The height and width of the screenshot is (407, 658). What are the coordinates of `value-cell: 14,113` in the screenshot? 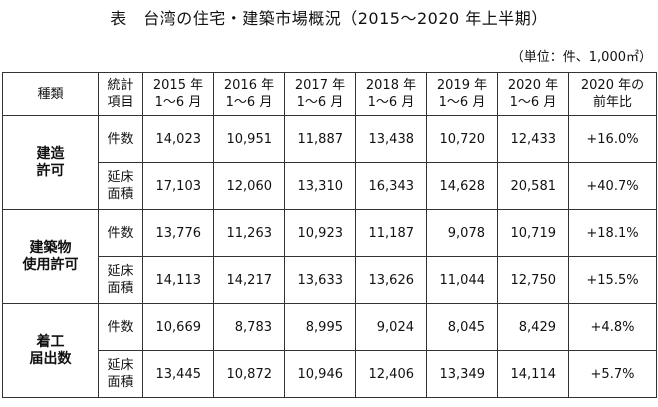 It's located at (178, 280).